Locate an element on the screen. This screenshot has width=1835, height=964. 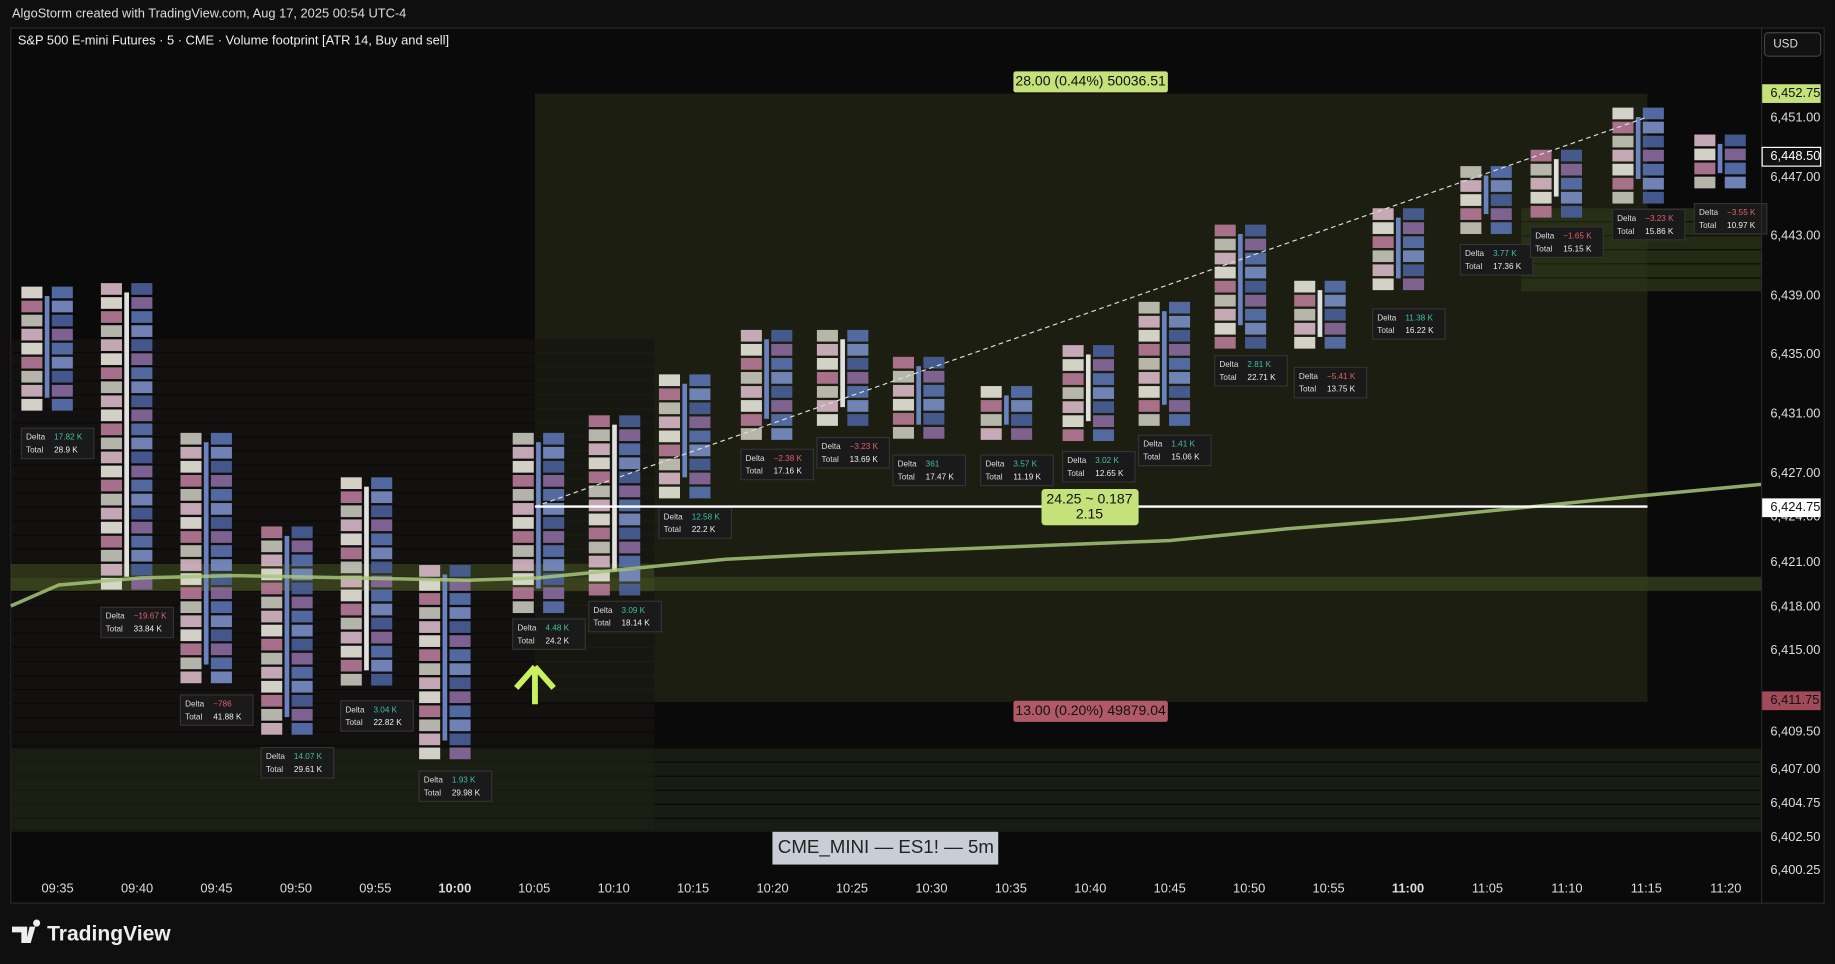
time-label: 11:05 is located at coordinates (1487, 888).